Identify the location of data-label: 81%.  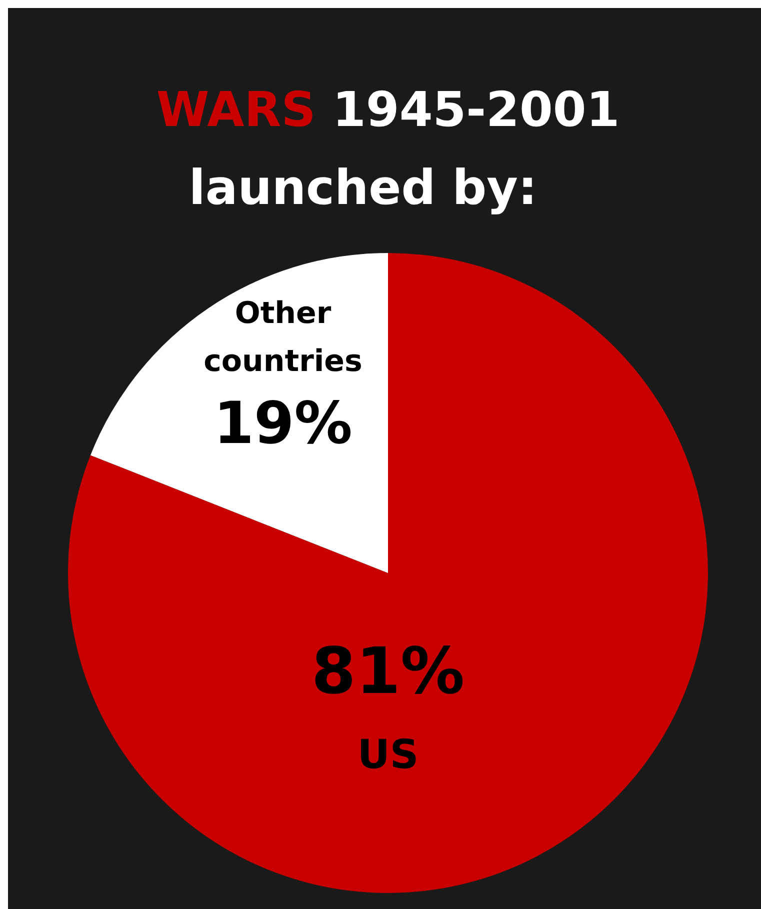
(388, 672).